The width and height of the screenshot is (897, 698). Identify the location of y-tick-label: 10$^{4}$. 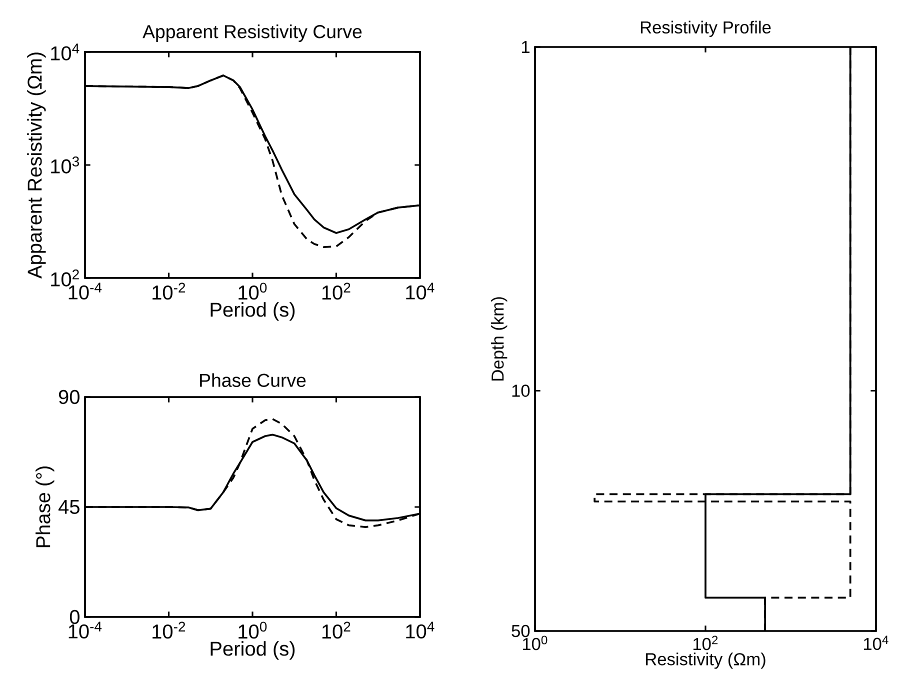
(65, 52).